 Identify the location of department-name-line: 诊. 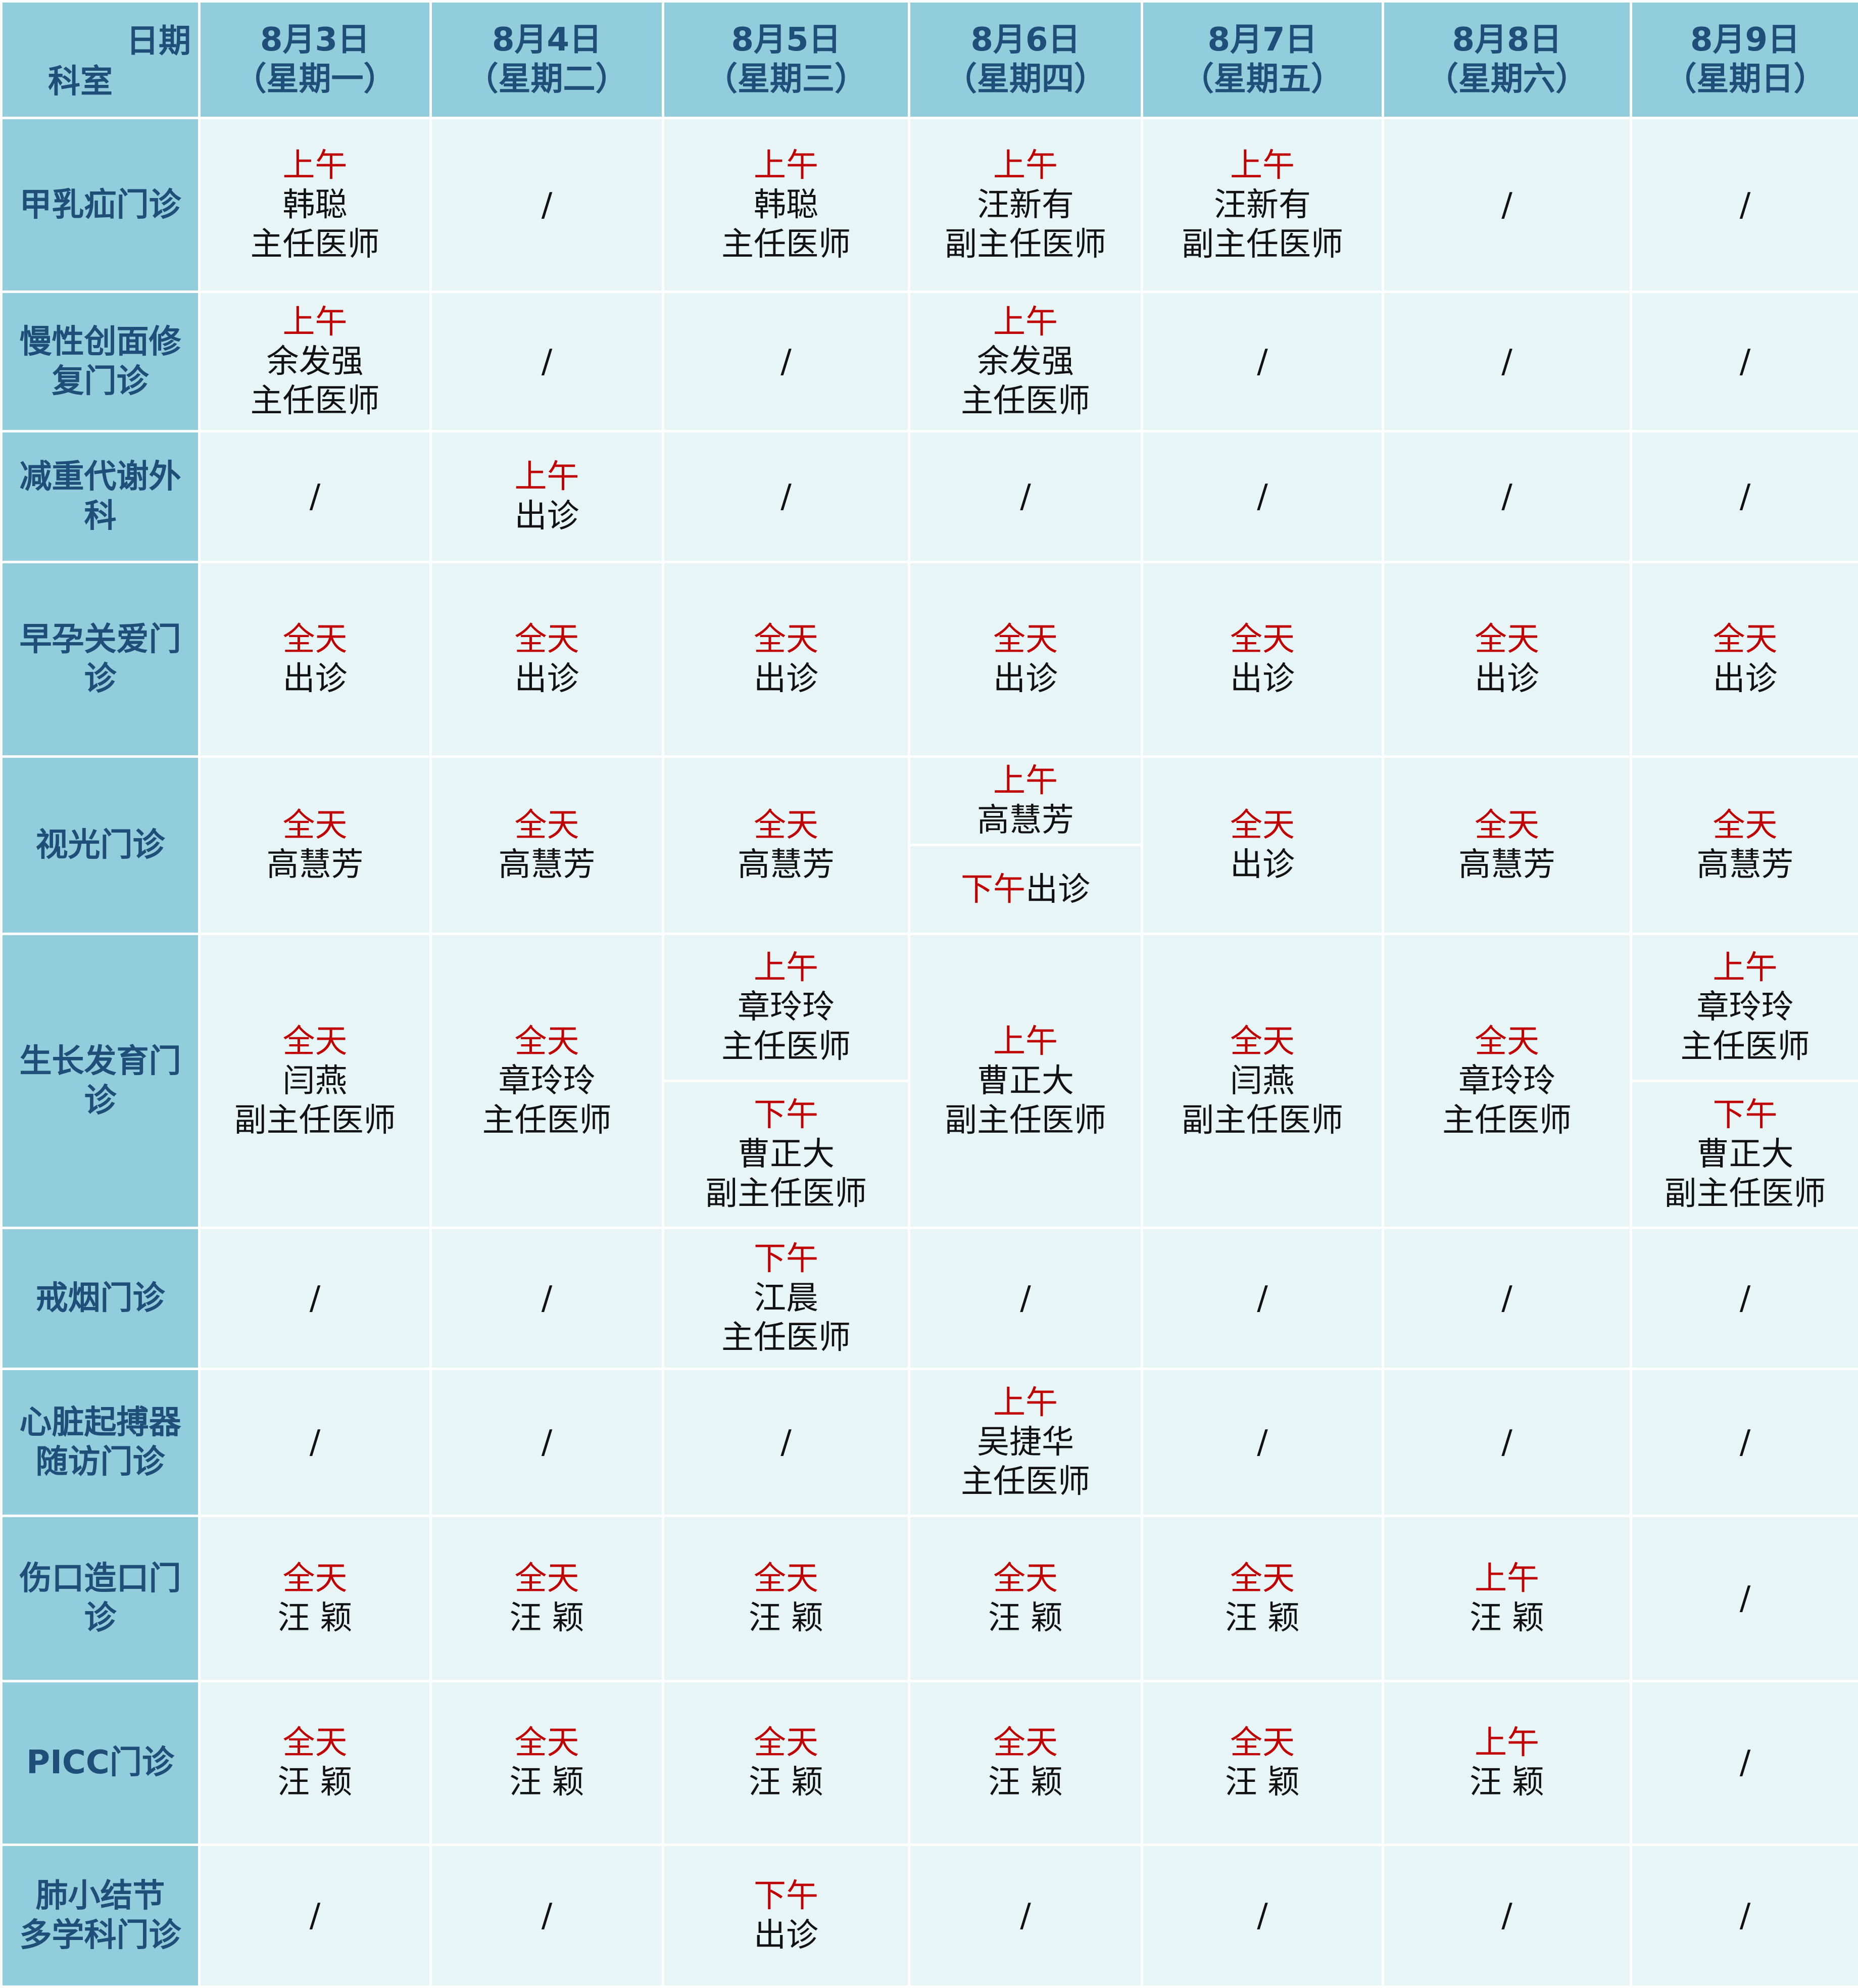
(101, 679).